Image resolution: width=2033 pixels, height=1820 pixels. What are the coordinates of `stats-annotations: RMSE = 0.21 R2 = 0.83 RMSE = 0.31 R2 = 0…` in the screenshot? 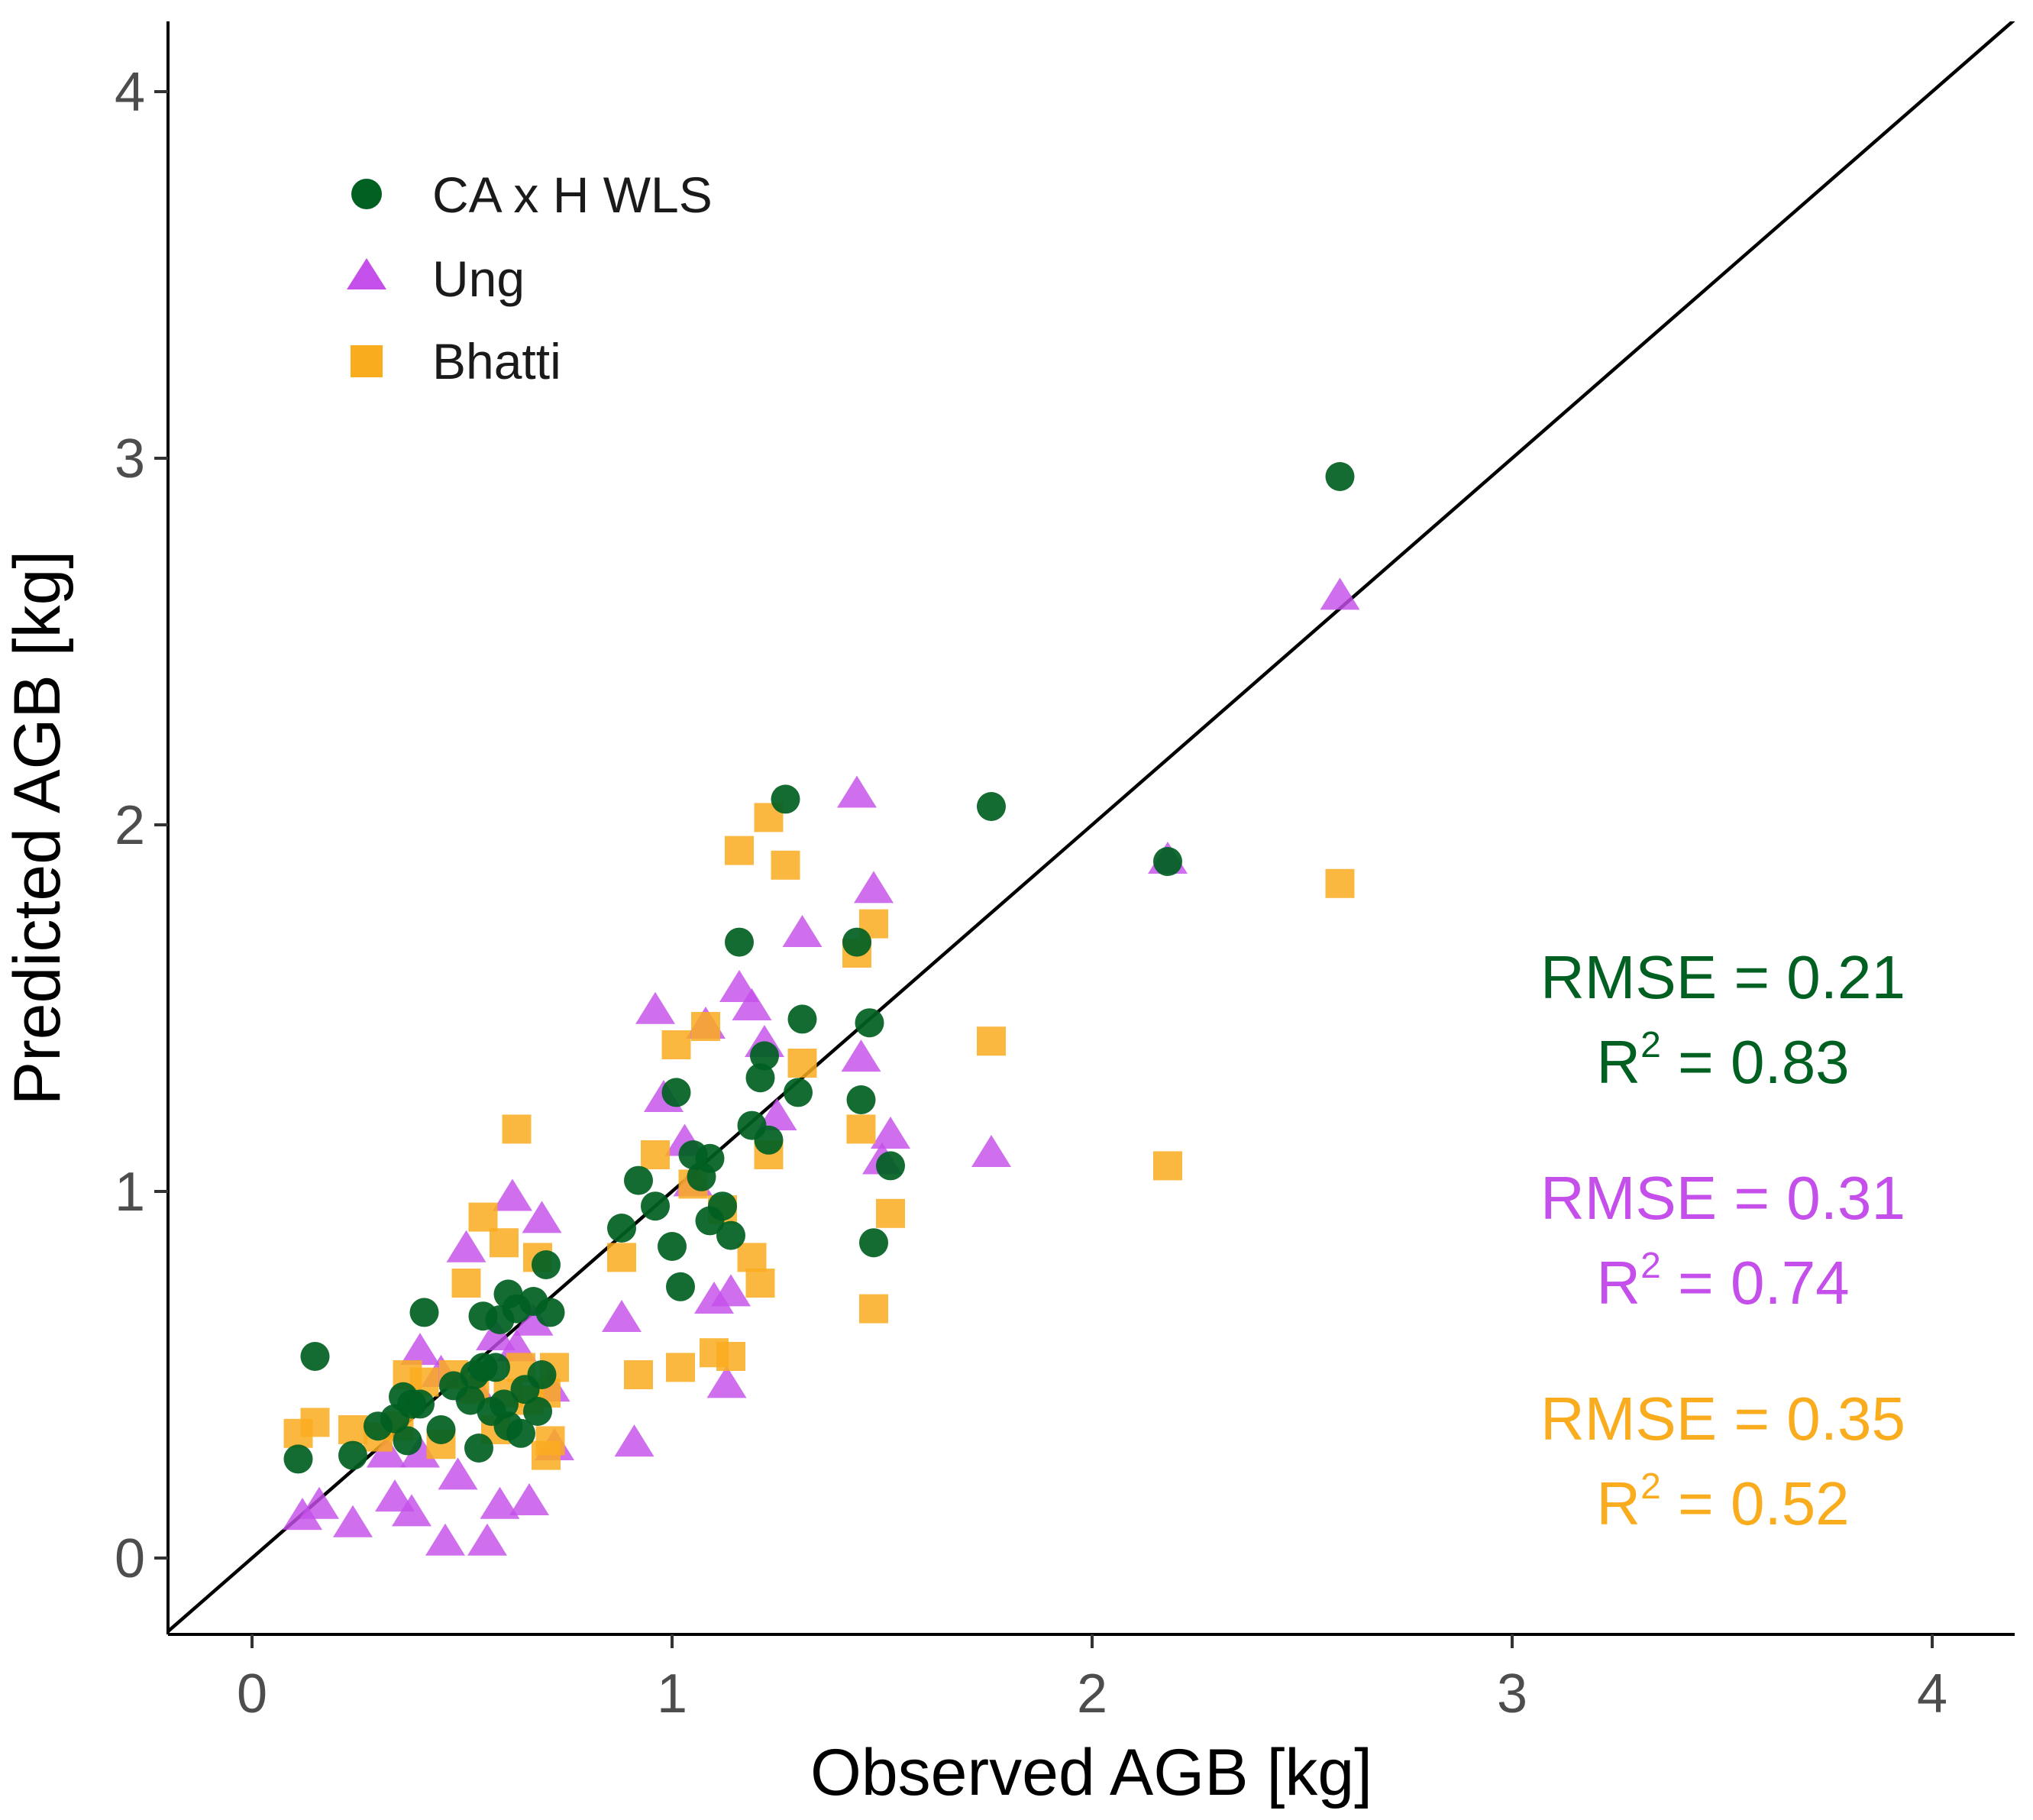 It's located at (1722, 1240).